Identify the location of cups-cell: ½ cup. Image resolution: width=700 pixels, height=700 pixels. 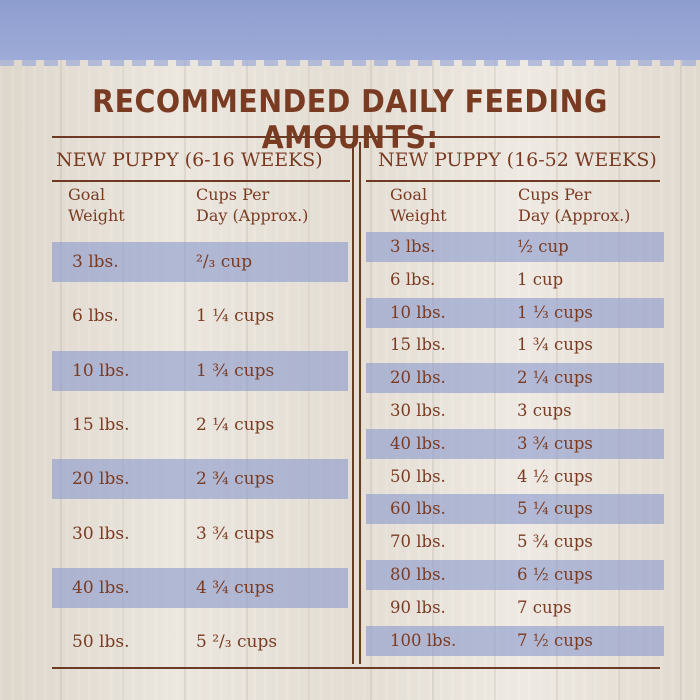
(543, 246).